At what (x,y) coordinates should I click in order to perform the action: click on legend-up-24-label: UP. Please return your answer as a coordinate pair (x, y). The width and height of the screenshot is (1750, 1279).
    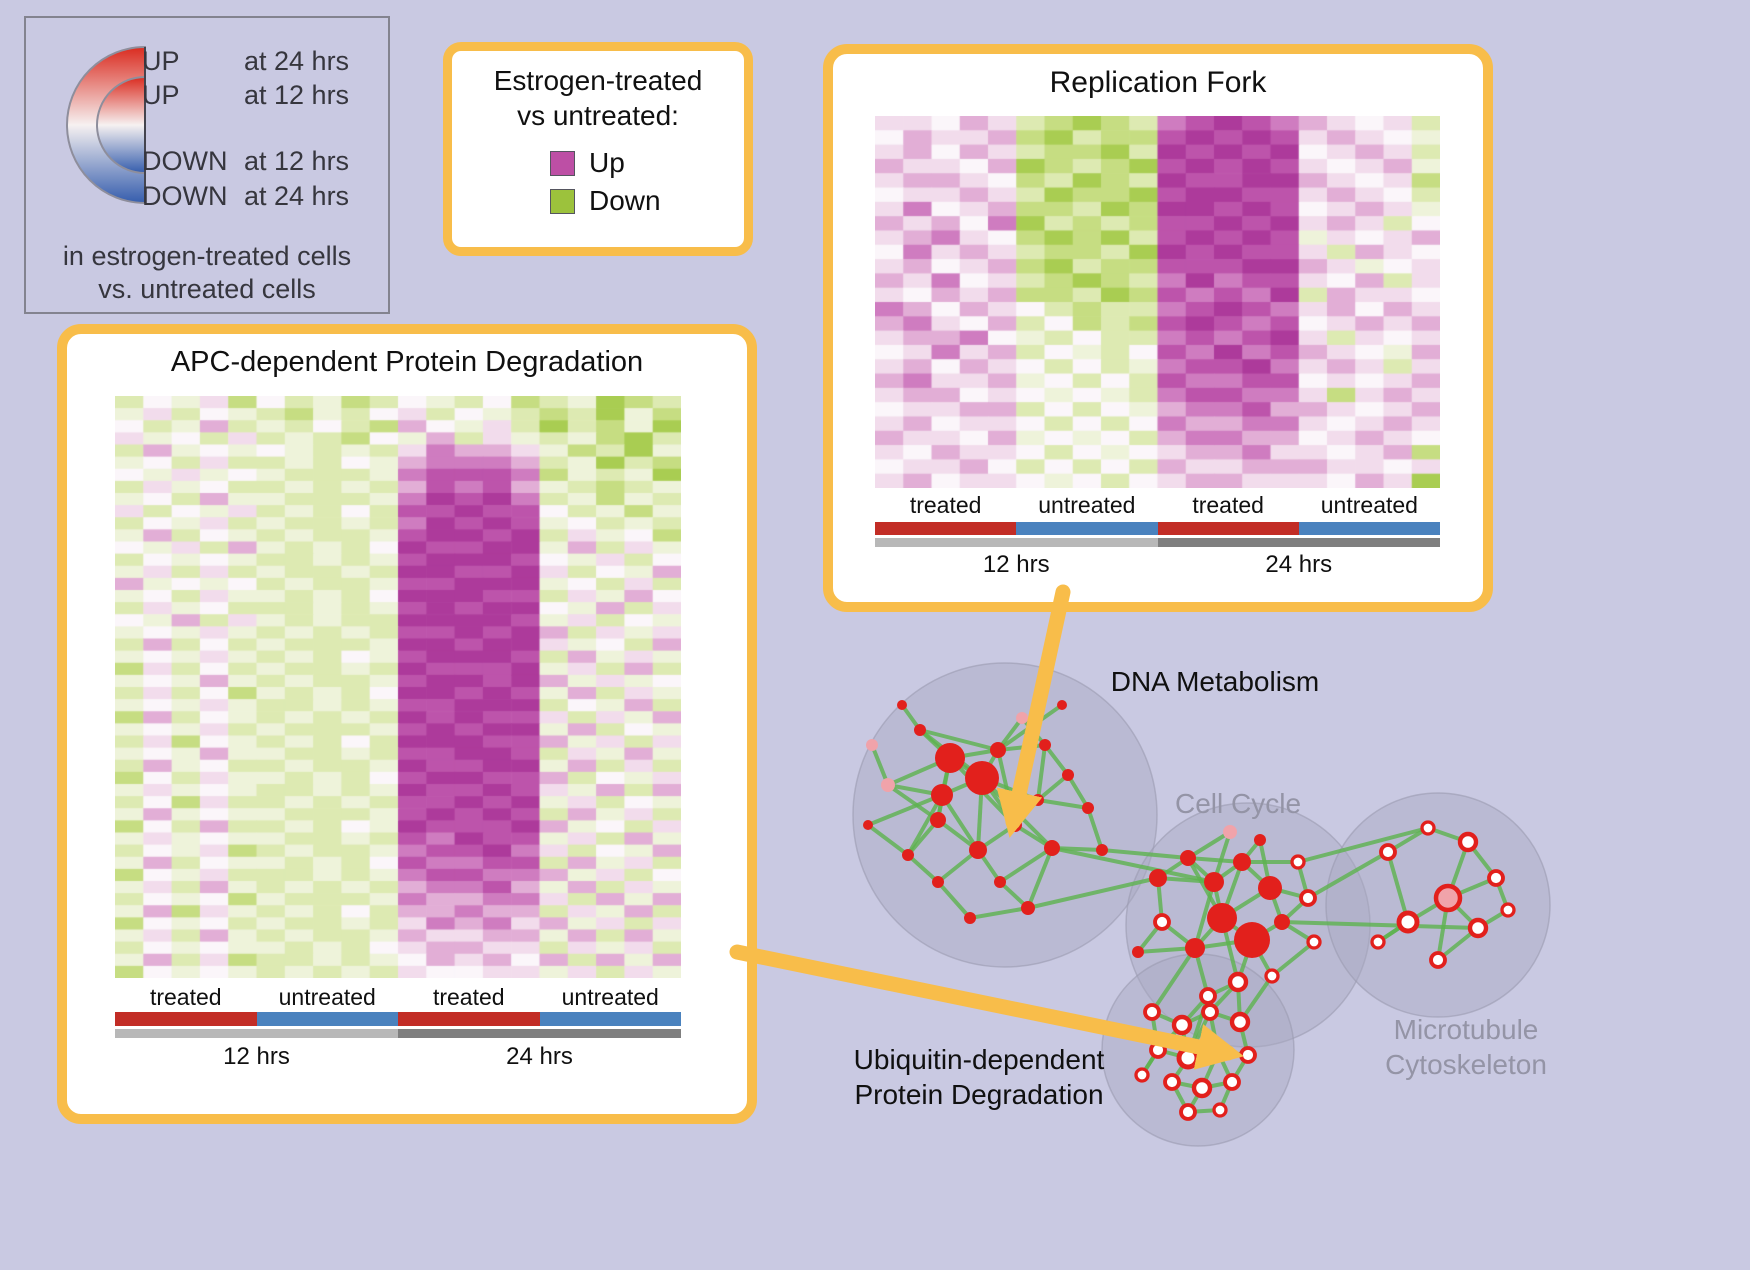
    Looking at the image, I should click on (161, 61).